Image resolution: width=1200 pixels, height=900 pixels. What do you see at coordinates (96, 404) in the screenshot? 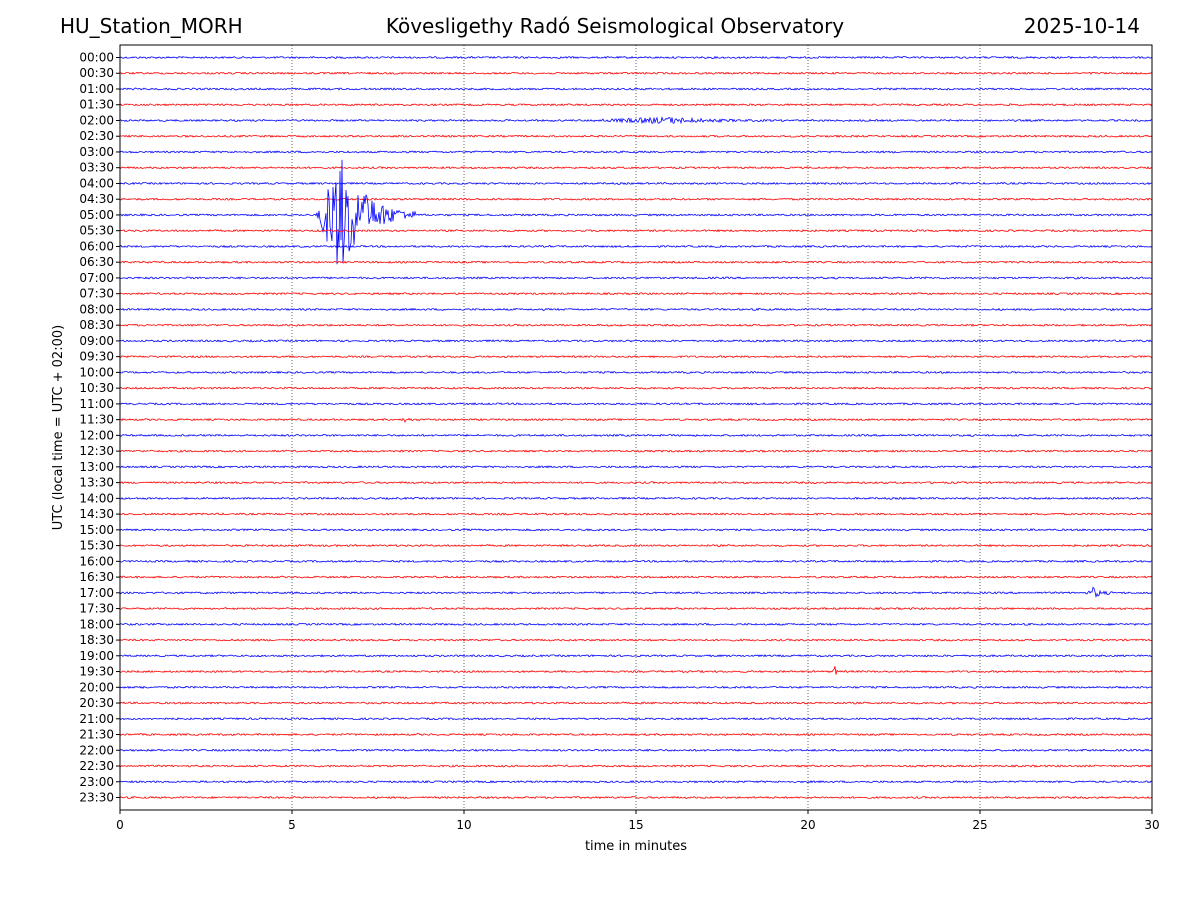
I see `y-tick-label: 11:00` at bounding box center [96, 404].